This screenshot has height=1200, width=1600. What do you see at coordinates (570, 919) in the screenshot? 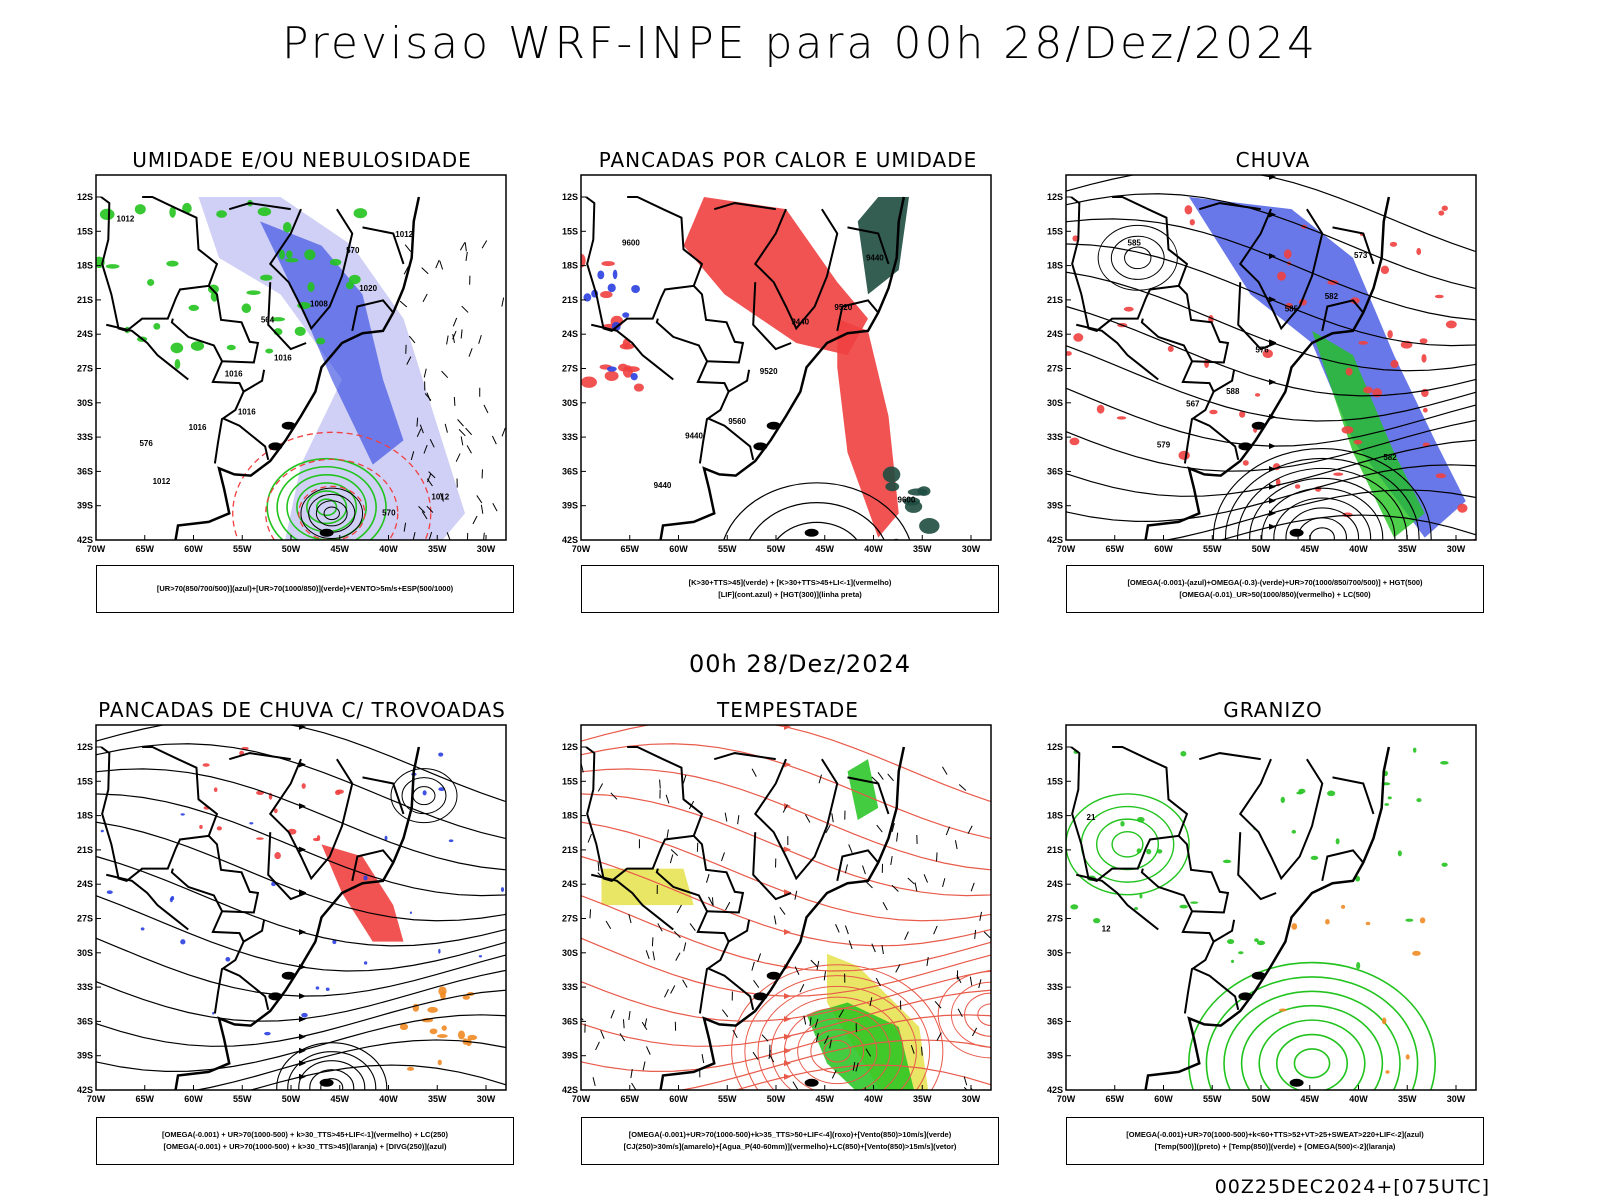
I see `lat-tick-label: 27S` at bounding box center [570, 919].